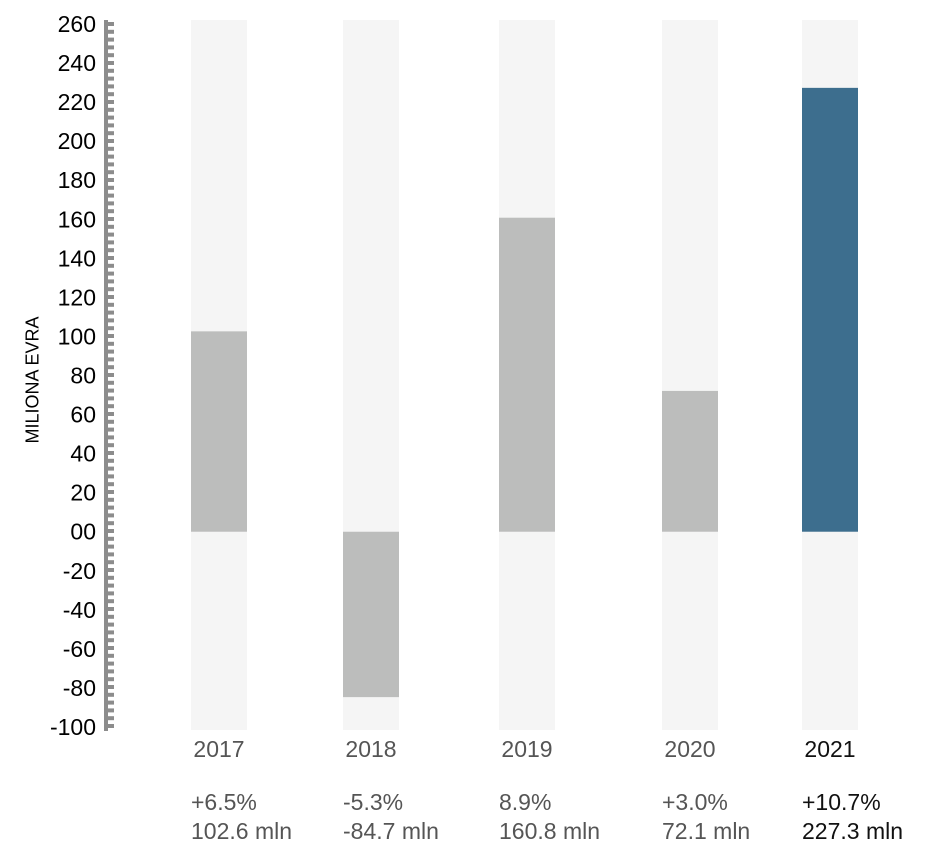 This screenshot has width=926, height=849. Describe the element at coordinates (83, 454) in the screenshot. I see `y-tick-label: 40` at that location.